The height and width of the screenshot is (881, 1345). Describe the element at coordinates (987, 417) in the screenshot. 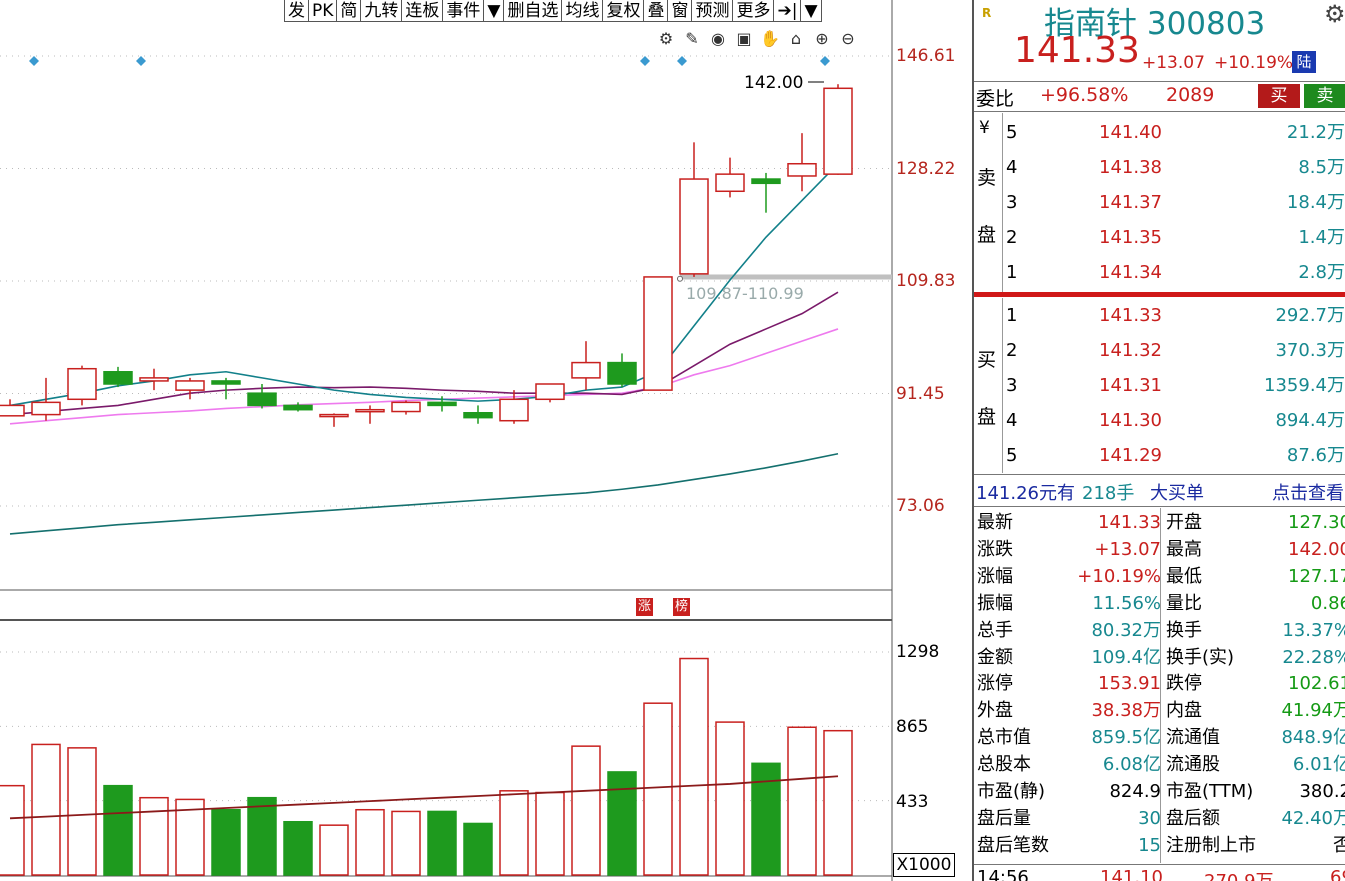

I see `buy-side-label: 盘` at that location.